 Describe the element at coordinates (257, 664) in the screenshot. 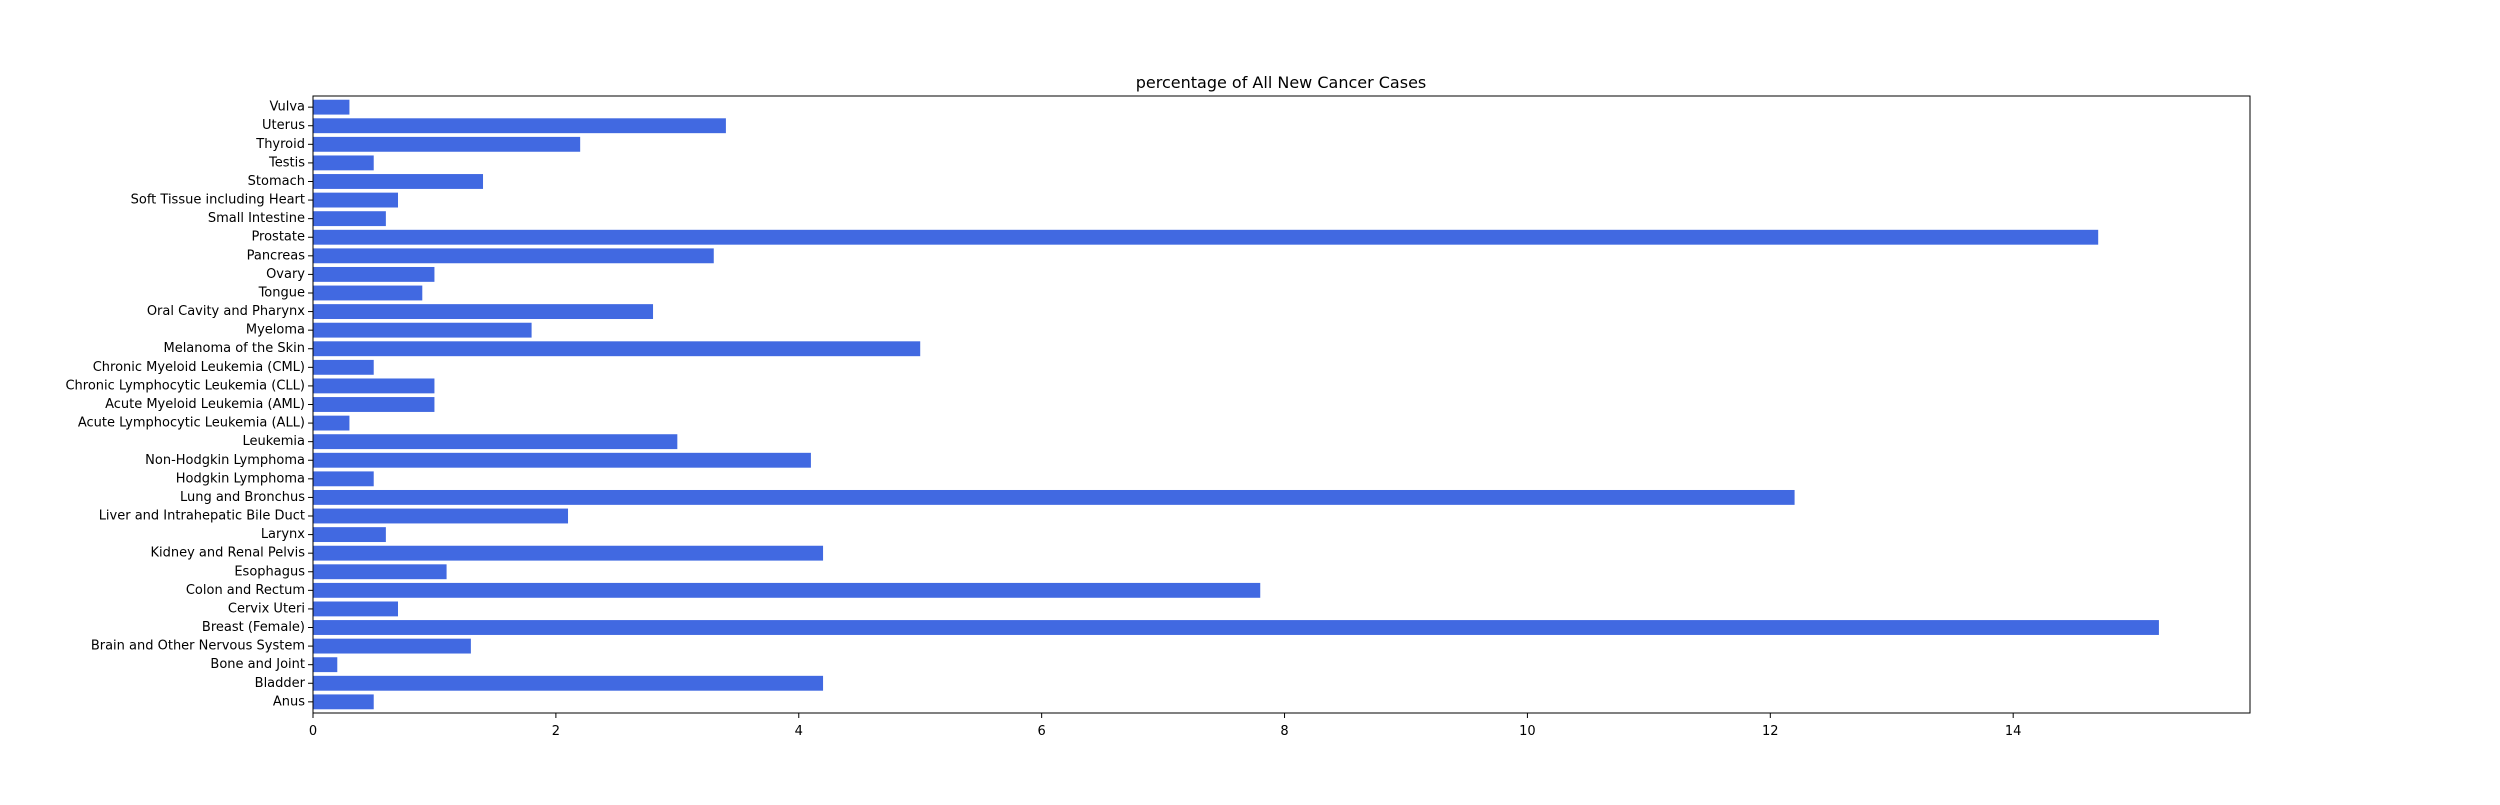

I see `y-tick-label: Bone and Joint` at that location.